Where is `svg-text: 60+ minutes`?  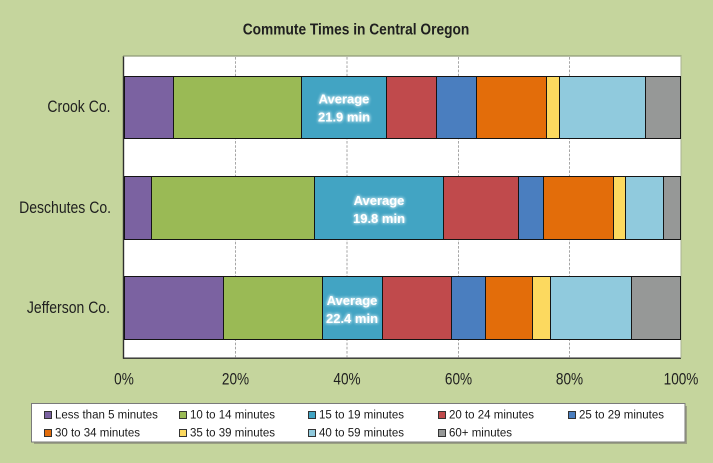 svg-text: 60+ minutes is located at coordinates (480, 434).